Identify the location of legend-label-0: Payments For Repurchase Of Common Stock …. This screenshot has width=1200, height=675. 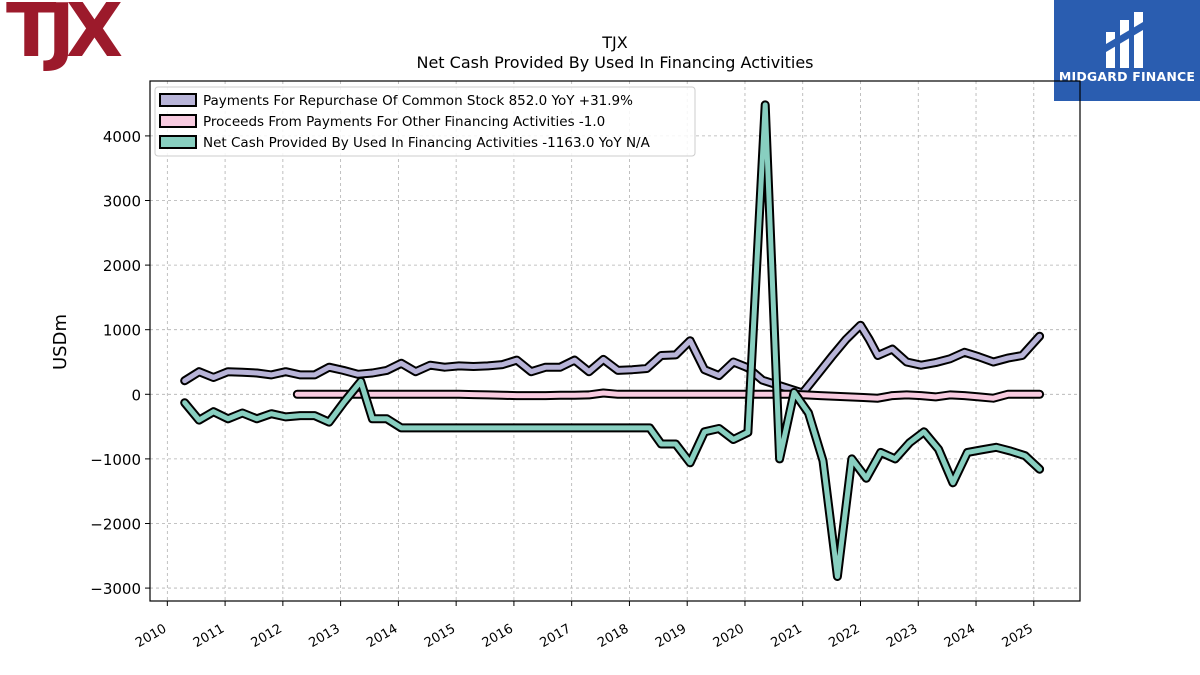
(418, 101).